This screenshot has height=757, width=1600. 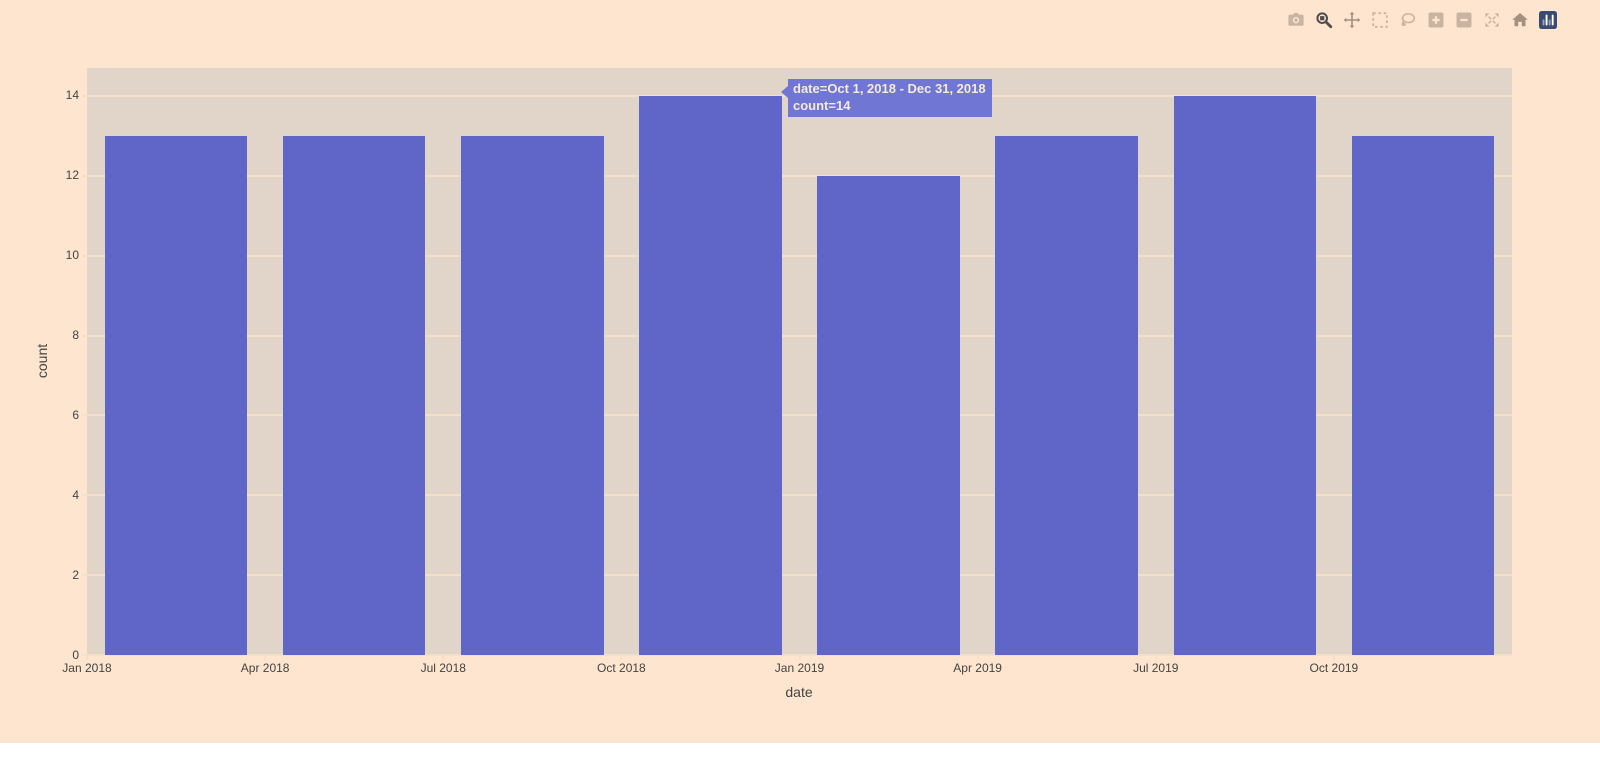 What do you see at coordinates (75, 494) in the screenshot?
I see `y-tick-label: 4` at bounding box center [75, 494].